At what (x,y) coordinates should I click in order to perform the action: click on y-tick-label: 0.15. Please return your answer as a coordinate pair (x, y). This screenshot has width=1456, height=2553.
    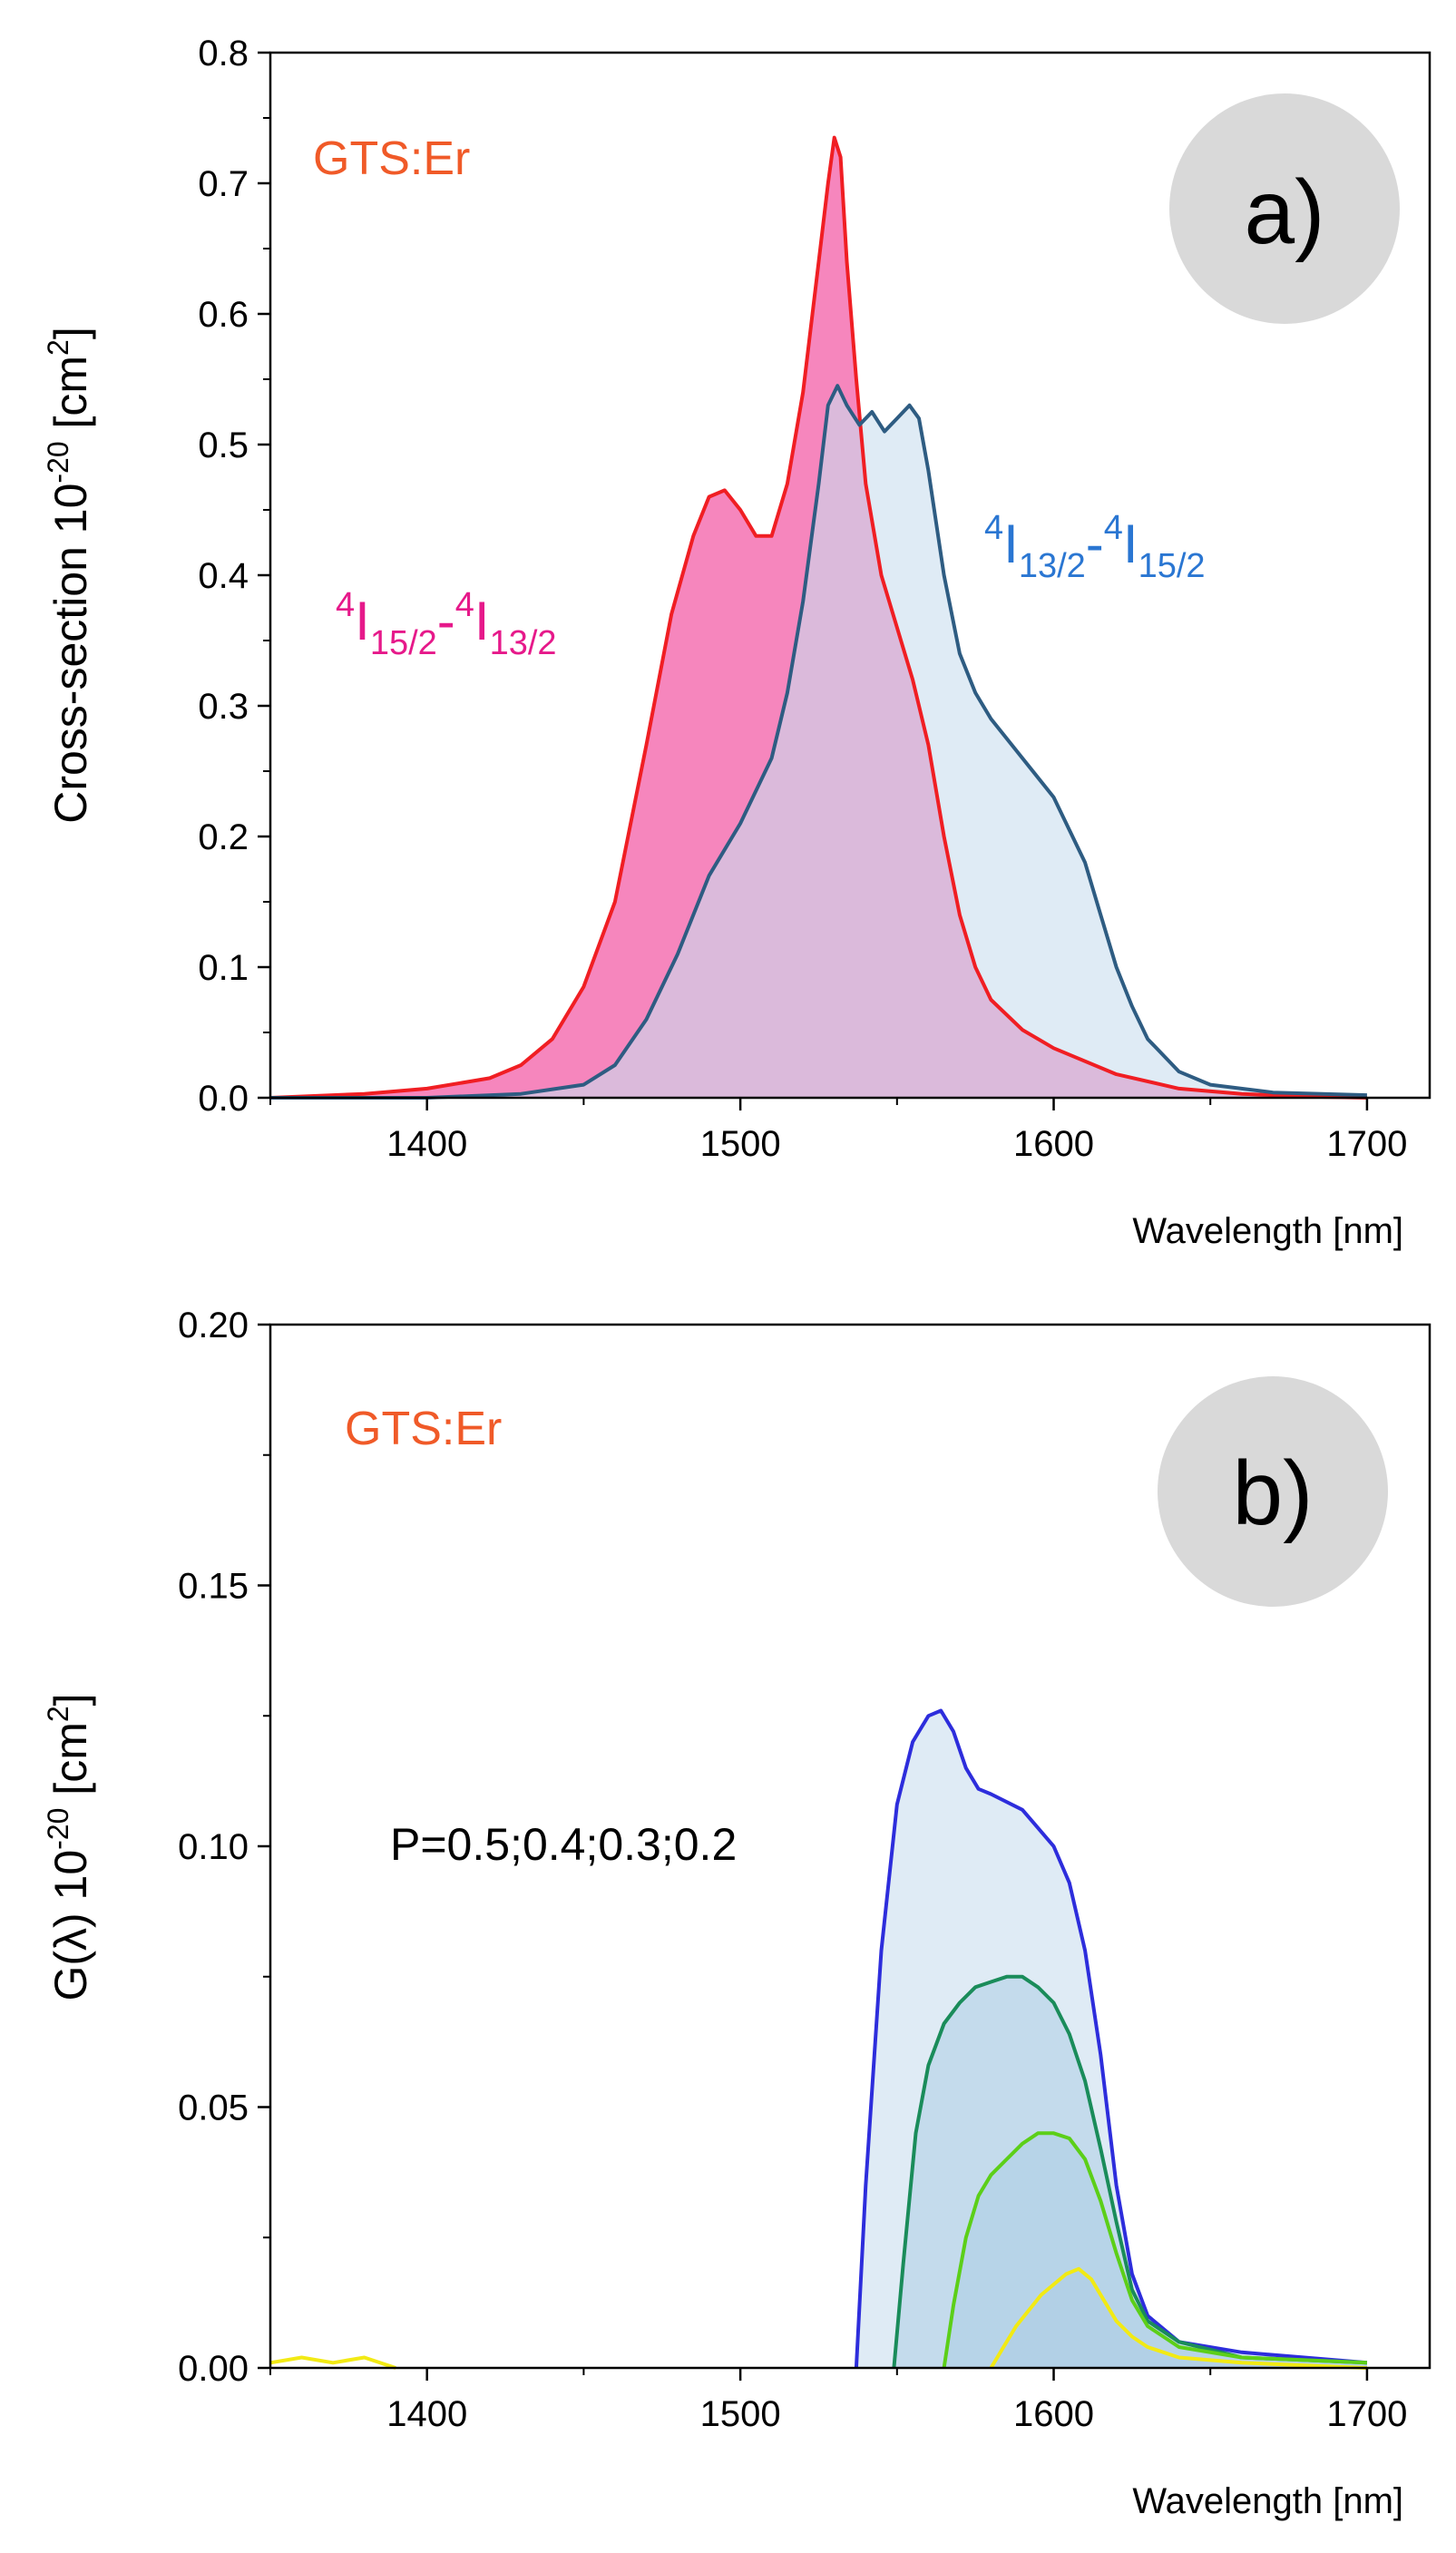
    Looking at the image, I should click on (214, 1587).